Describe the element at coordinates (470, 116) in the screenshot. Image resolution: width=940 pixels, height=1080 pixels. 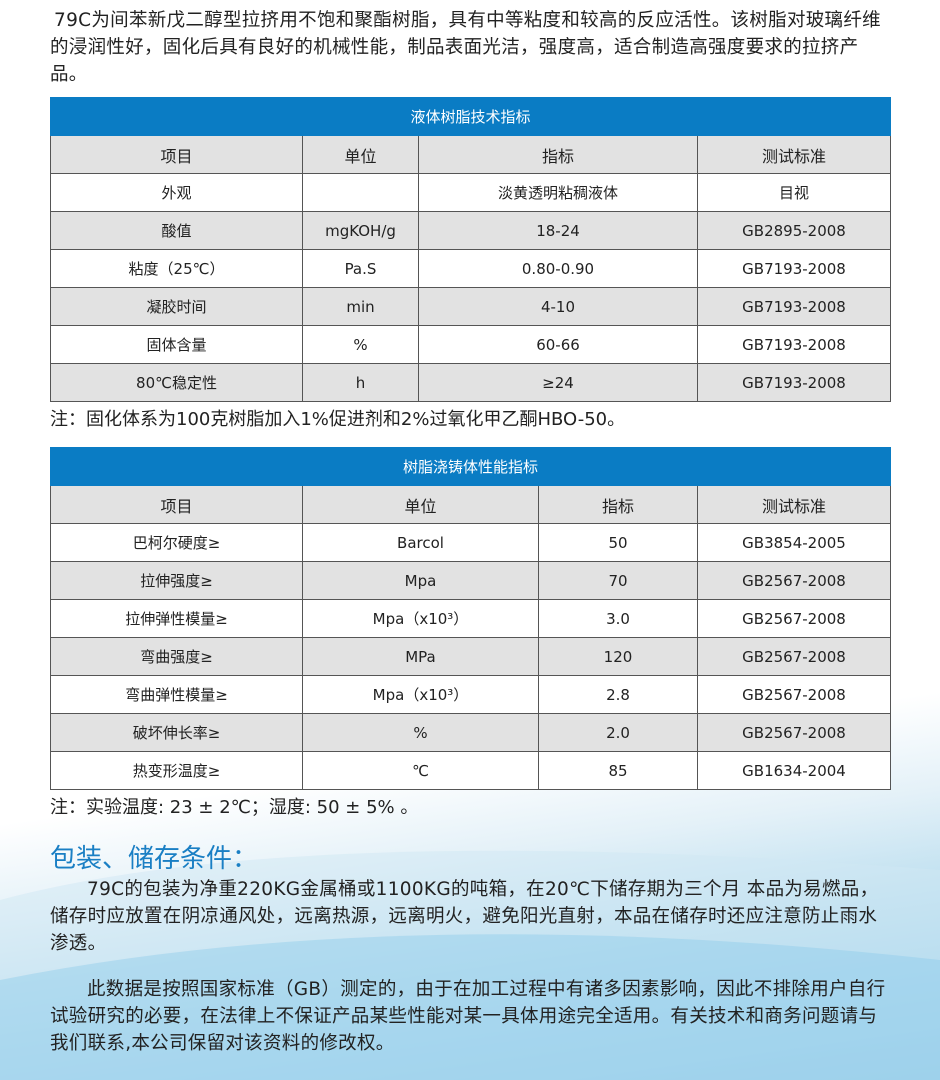
I see `table-title: 液体树脂技术指标` at that location.